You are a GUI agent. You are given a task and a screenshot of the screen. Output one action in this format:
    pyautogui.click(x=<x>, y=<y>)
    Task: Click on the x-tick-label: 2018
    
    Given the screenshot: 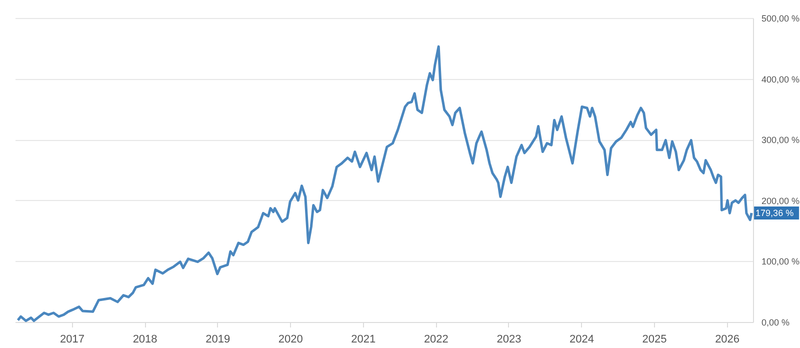 What is the action you would take?
    pyautogui.click(x=145, y=340)
    